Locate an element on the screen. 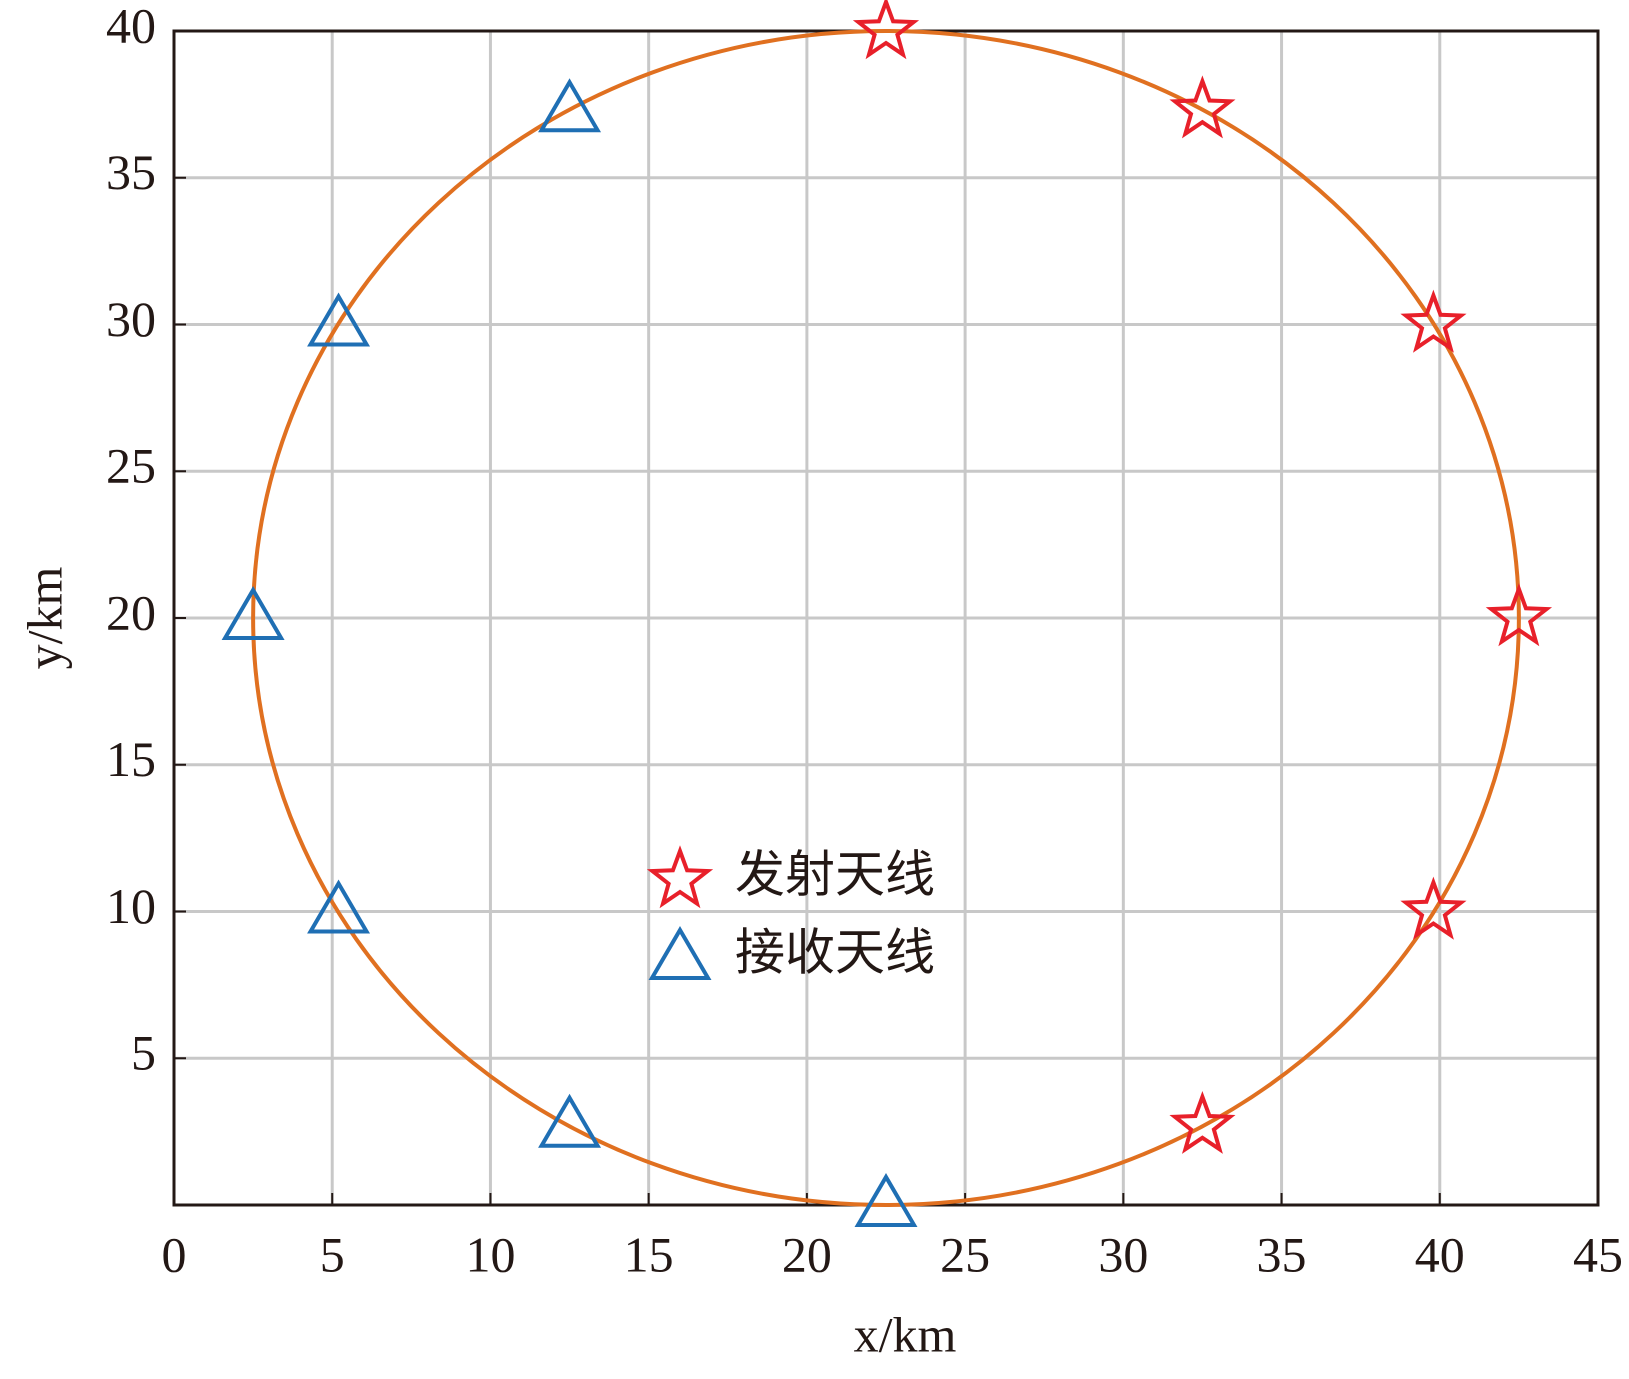 Image resolution: width=1629 pixels, height=1379 pixels. y-tick-label: 25 is located at coordinates (131, 466).